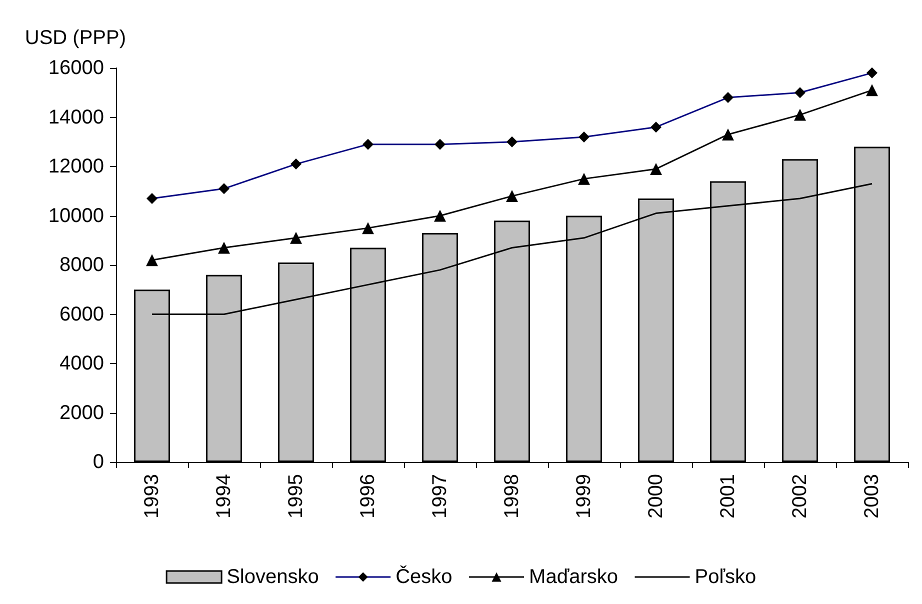 The height and width of the screenshot is (604, 922). Describe the element at coordinates (573, 577) in the screenshot. I see `legend-label: Maďarsko` at that location.